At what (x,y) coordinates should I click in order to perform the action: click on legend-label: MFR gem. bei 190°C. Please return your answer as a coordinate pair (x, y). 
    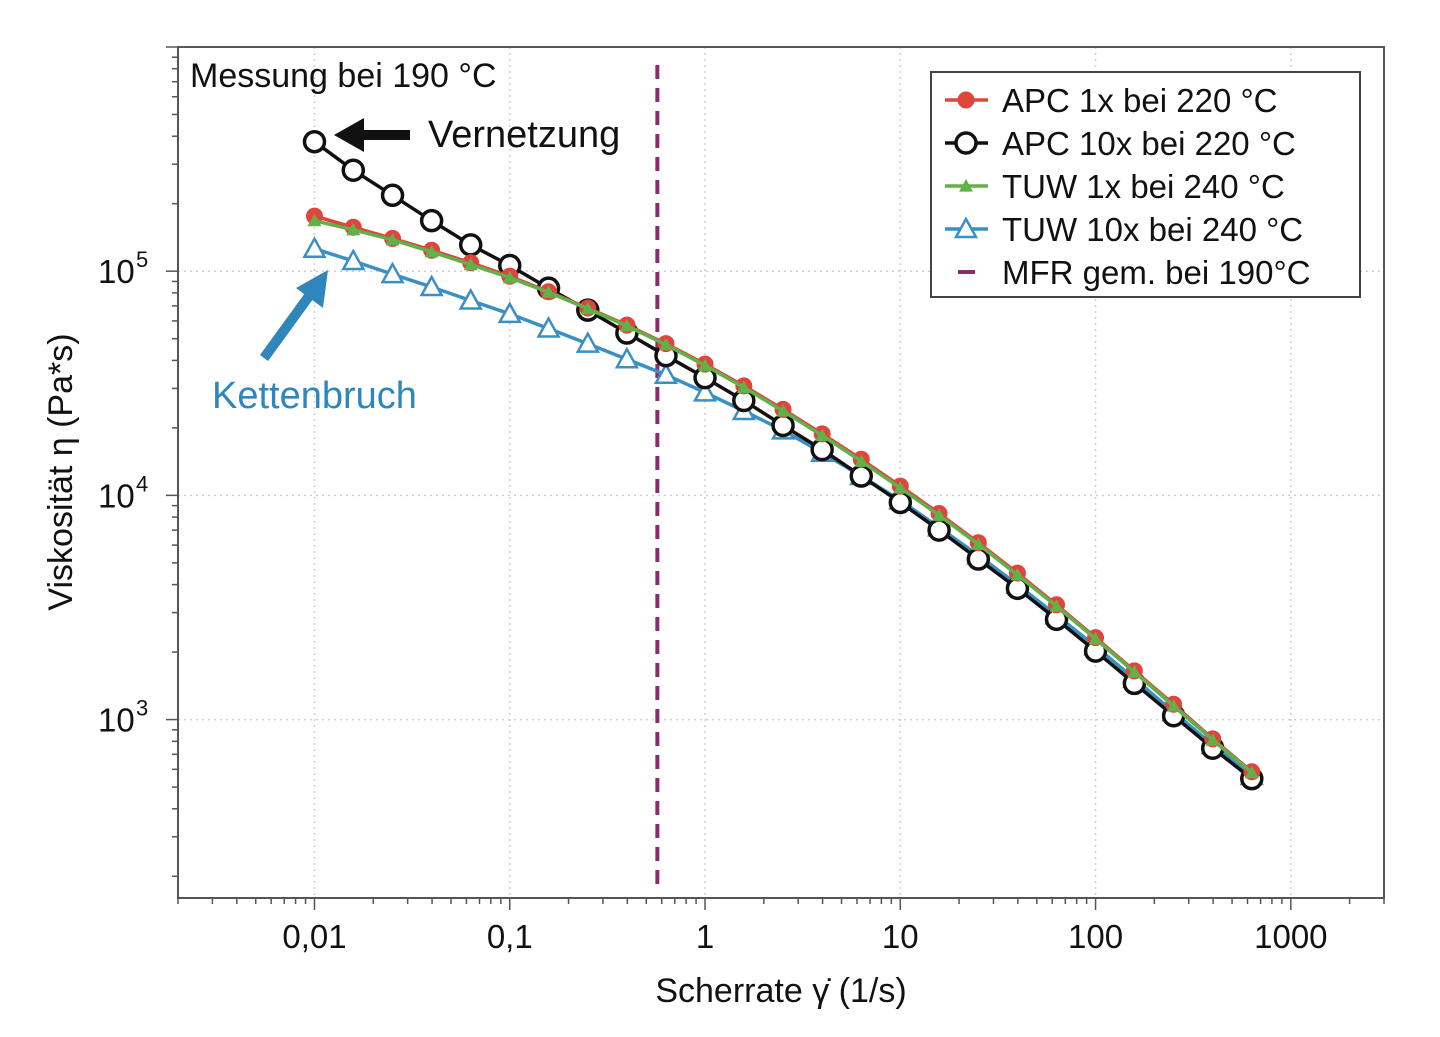
    Looking at the image, I should click on (1156, 272).